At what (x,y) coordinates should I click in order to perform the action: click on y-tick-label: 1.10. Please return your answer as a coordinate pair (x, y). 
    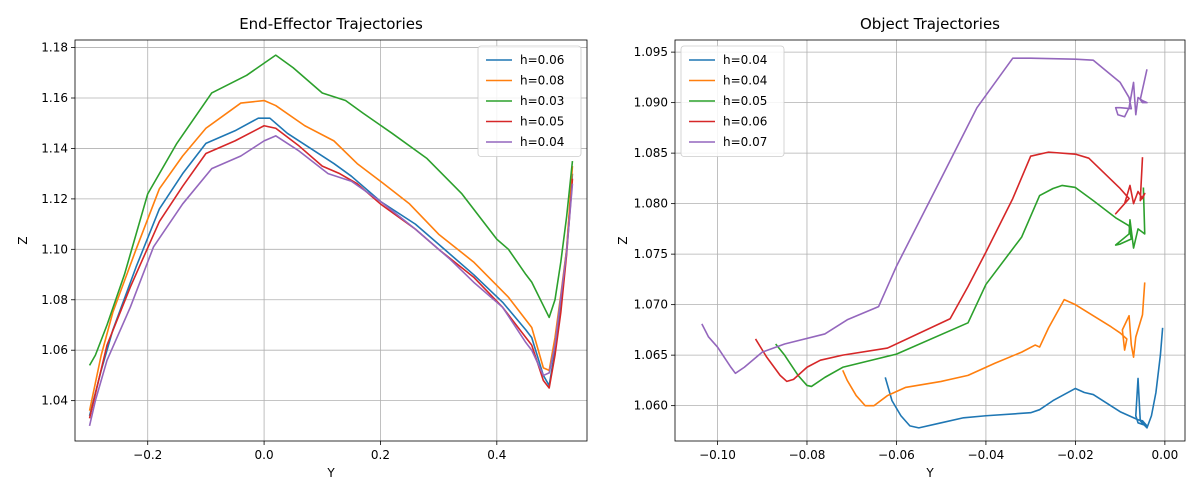
    Looking at the image, I should click on (54, 249).